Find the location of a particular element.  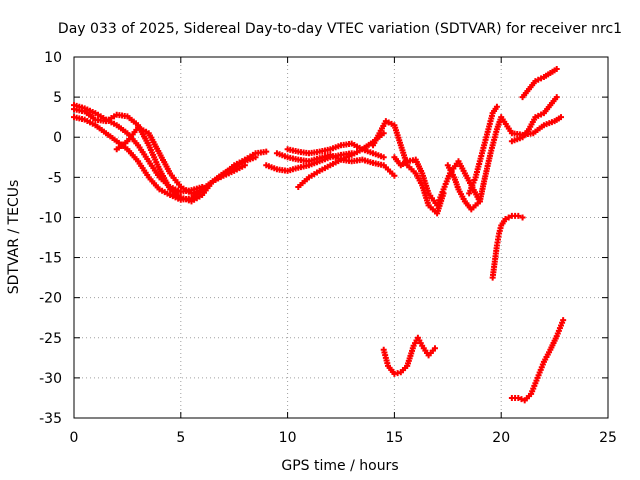

x-tick-label: 0 is located at coordinates (74, 438).